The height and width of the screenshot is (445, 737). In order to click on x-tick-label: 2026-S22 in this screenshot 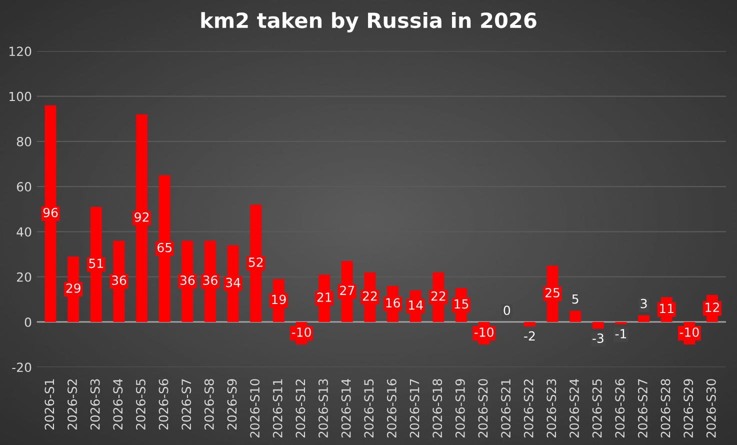, I will do `click(529, 408)`.